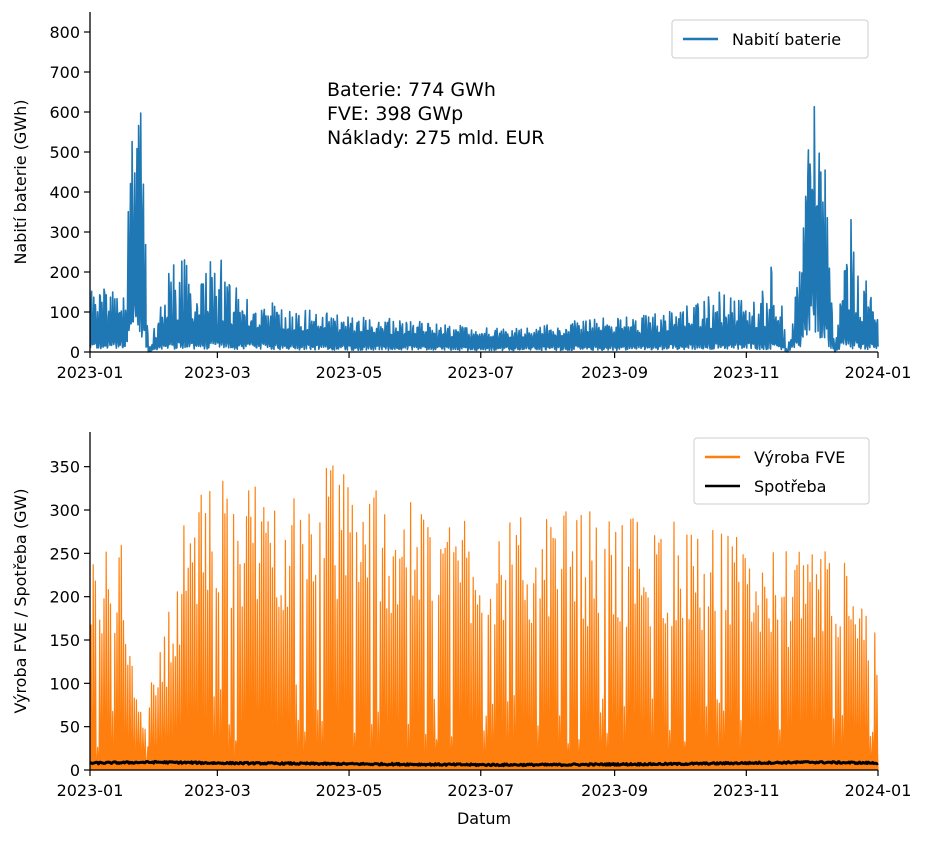 The width and height of the screenshot is (930, 841). Describe the element at coordinates (69, 619) in the screenshot. I see `y-ticks: 0 50 100 150 200 250 300 350` at that location.